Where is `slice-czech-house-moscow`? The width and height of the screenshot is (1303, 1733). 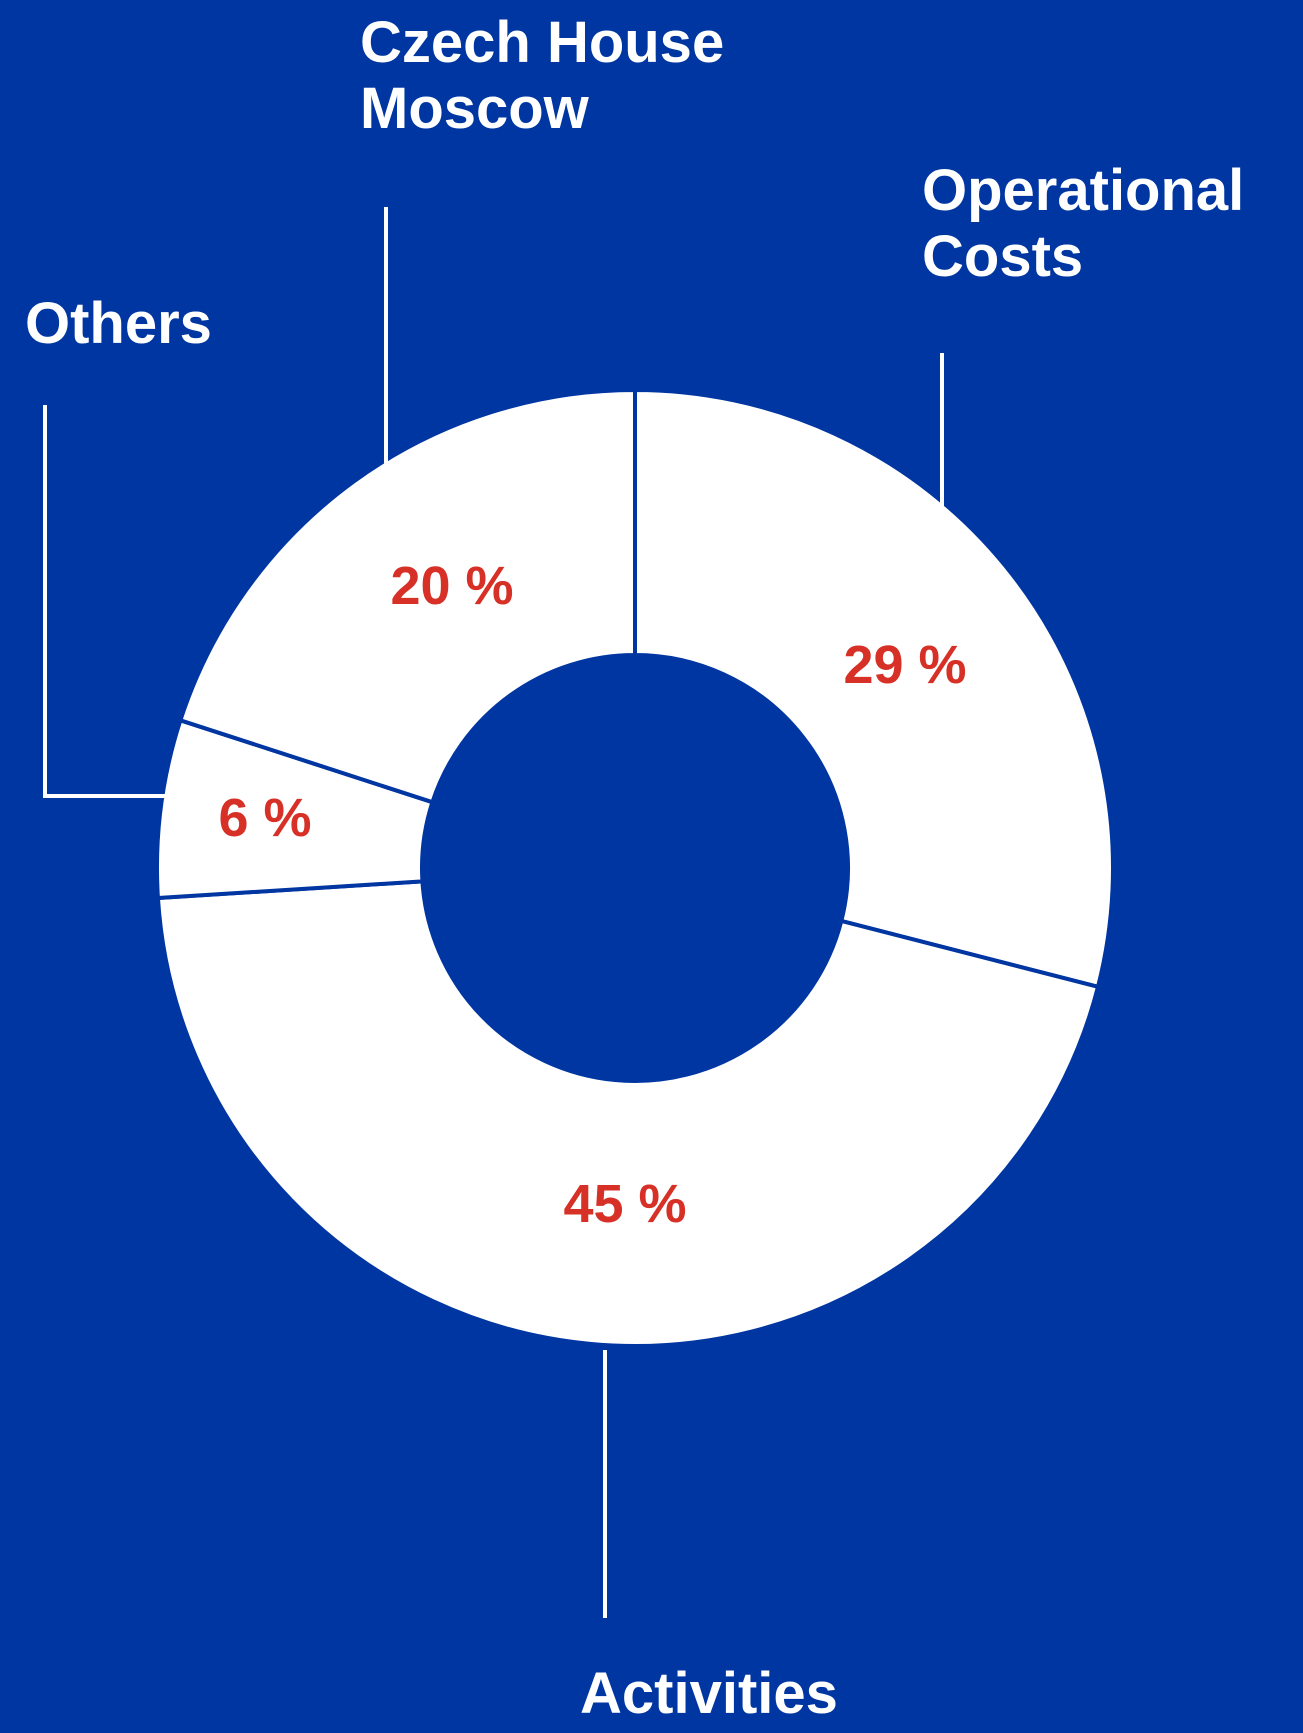
slice-czech-house-moscow is located at coordinates (407, 596).